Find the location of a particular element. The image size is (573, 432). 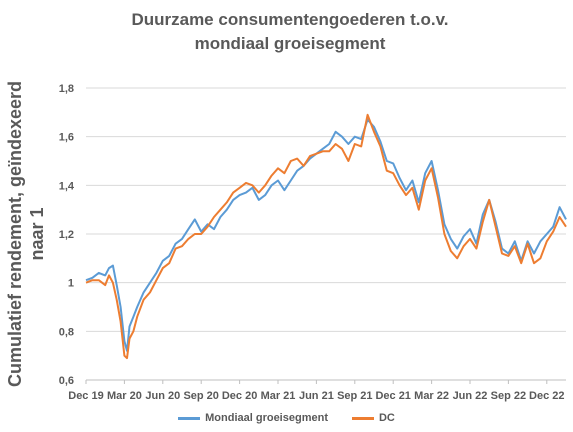

x-tick-label: Dec 20 is located at coordinates (239, 396).